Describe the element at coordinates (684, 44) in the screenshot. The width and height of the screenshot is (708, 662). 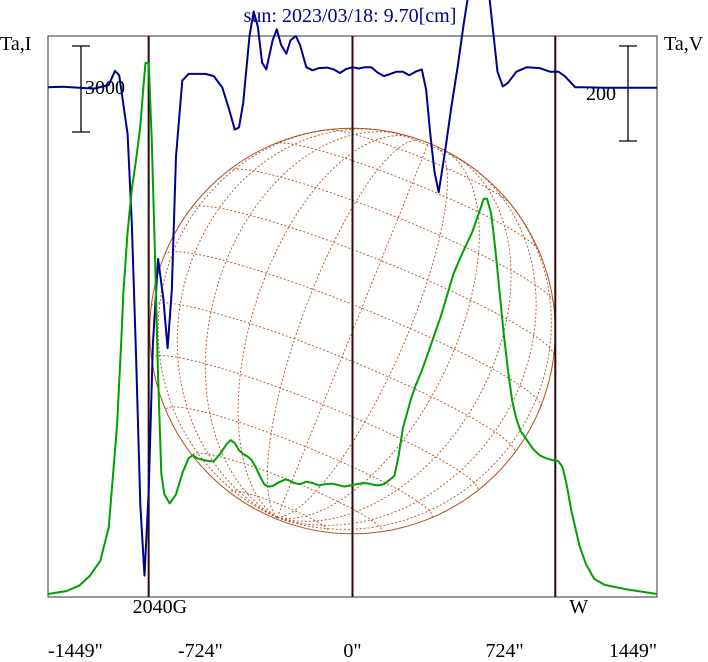
I see `right-axis-label: Ta,V` at that location.